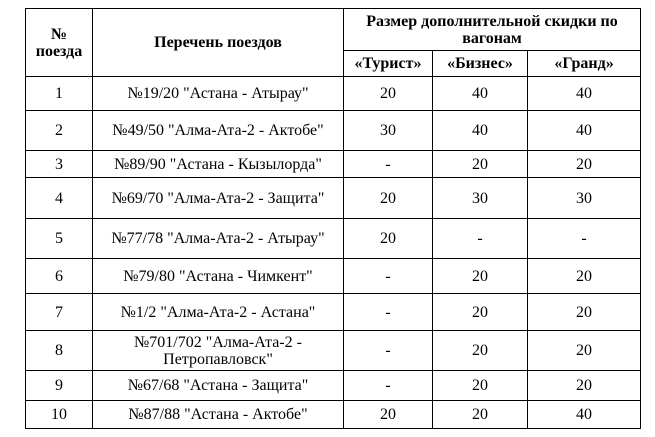 The height and width of the screenshot is (437, 655). What do you see at coordinates (59, 276) in the screenshot?
I see `train-number: 6` at bounding box center [59, 276].